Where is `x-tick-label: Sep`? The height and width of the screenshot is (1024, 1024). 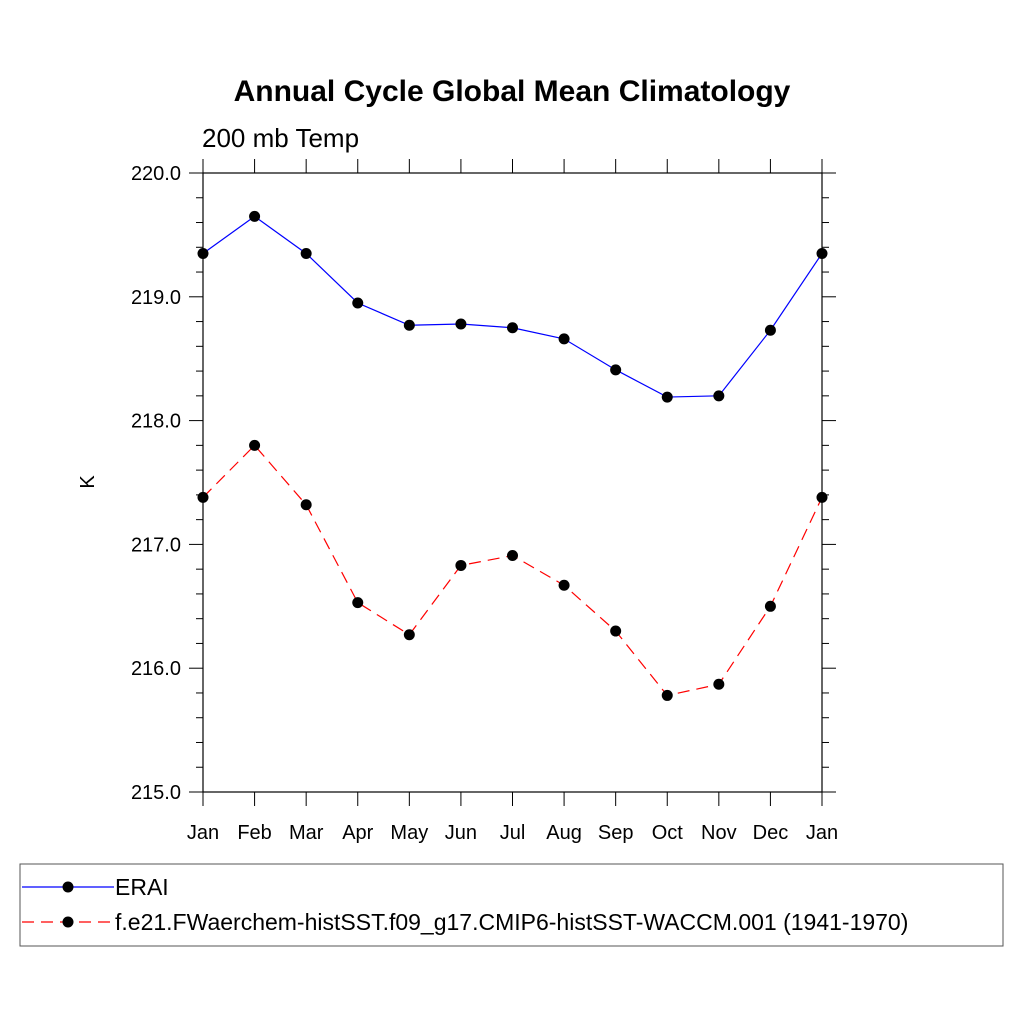 x-tick-label: Sep is located at coordinates (616, 833).